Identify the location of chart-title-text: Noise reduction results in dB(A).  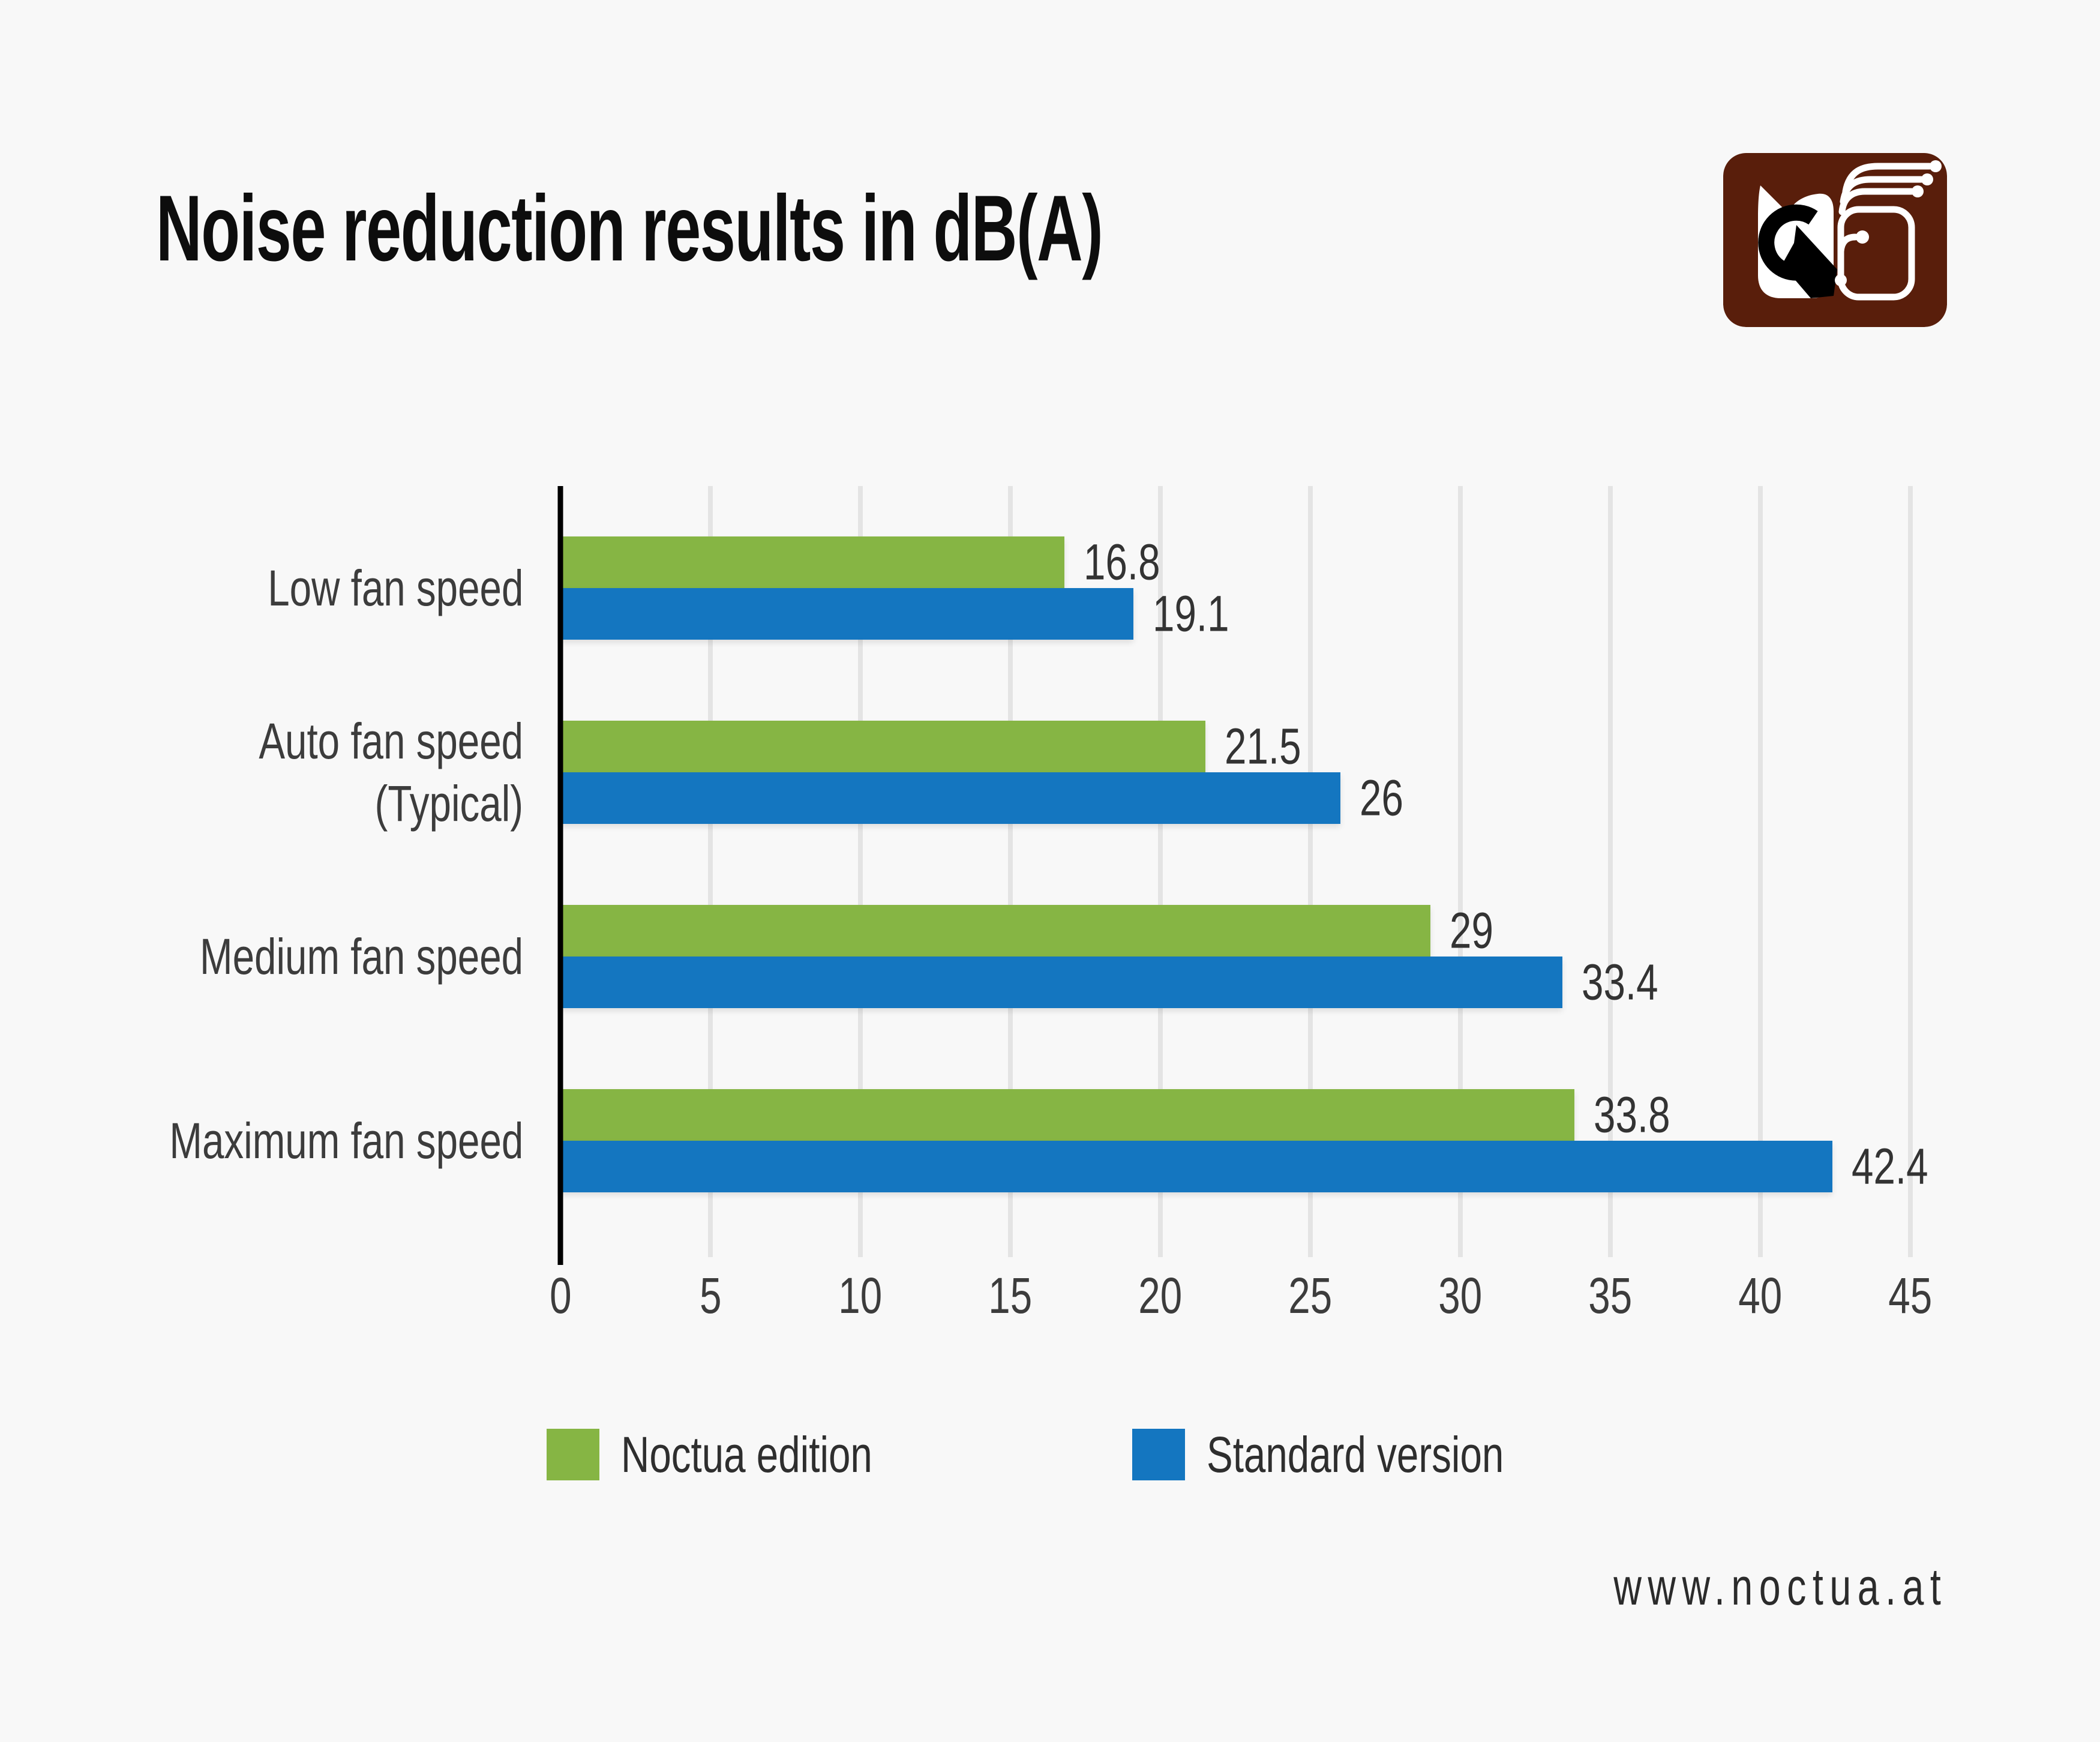
(629, 228).